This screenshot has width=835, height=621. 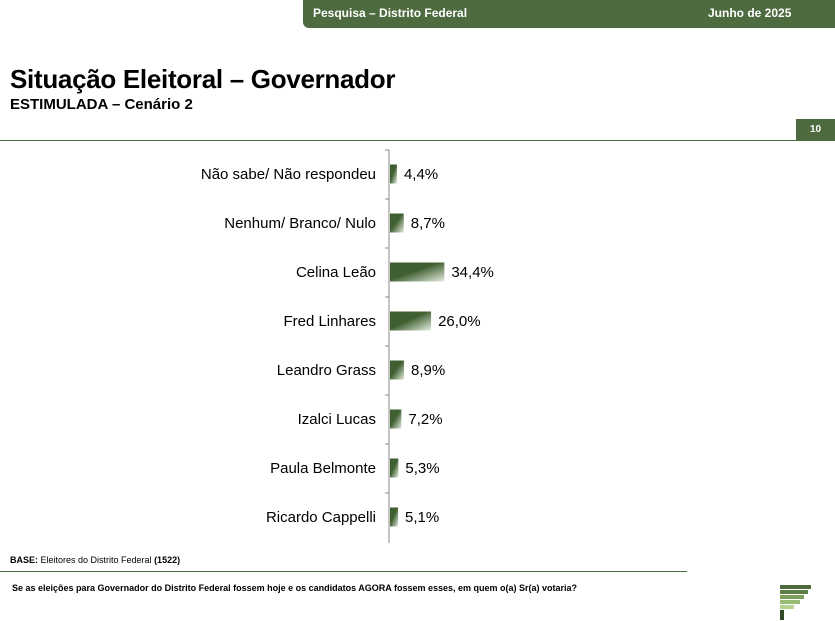 I want to click on base-text: Eleitores do Distrito Federal, so click(x=96, y=560).